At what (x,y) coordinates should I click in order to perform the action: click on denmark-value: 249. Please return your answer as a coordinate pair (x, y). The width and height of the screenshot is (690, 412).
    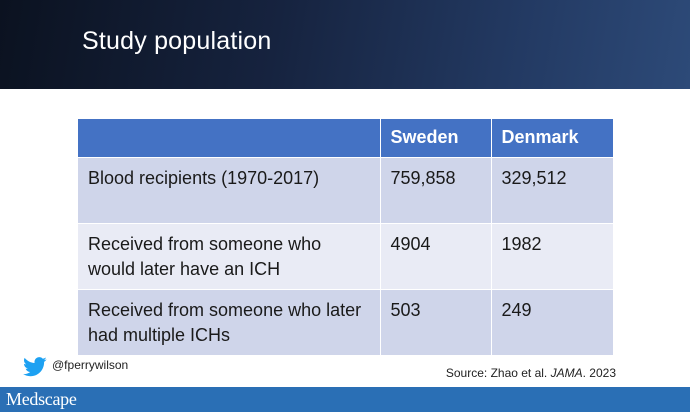
    Looking at the image, I should click on (552, 321).